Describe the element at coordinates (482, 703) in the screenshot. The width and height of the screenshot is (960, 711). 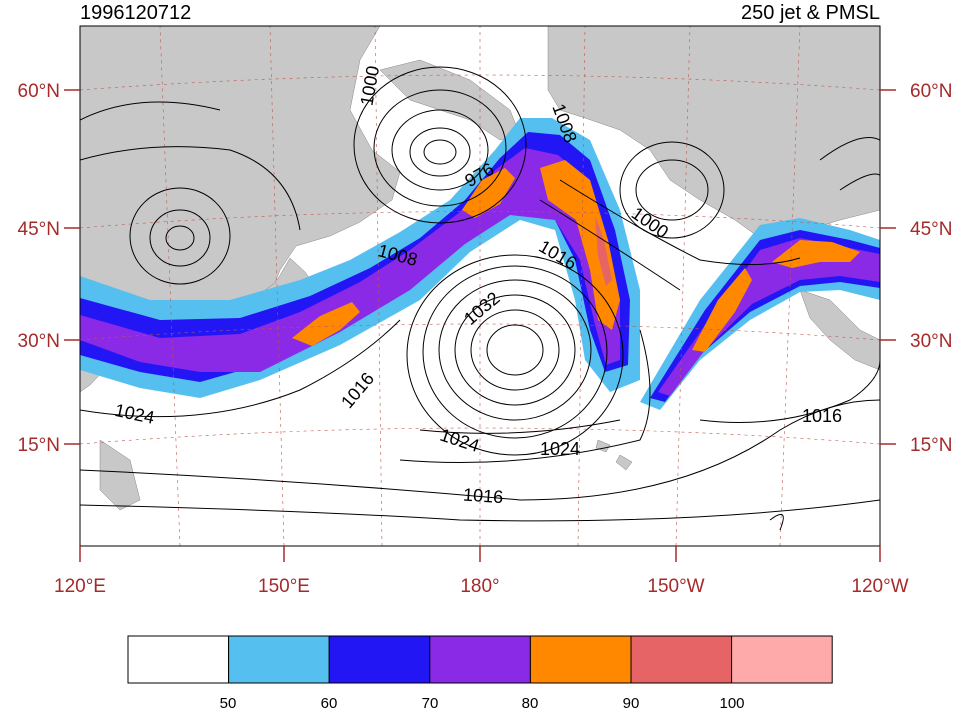
I see `colorbar-labels: 50 60 70 80 90 100` at that location.